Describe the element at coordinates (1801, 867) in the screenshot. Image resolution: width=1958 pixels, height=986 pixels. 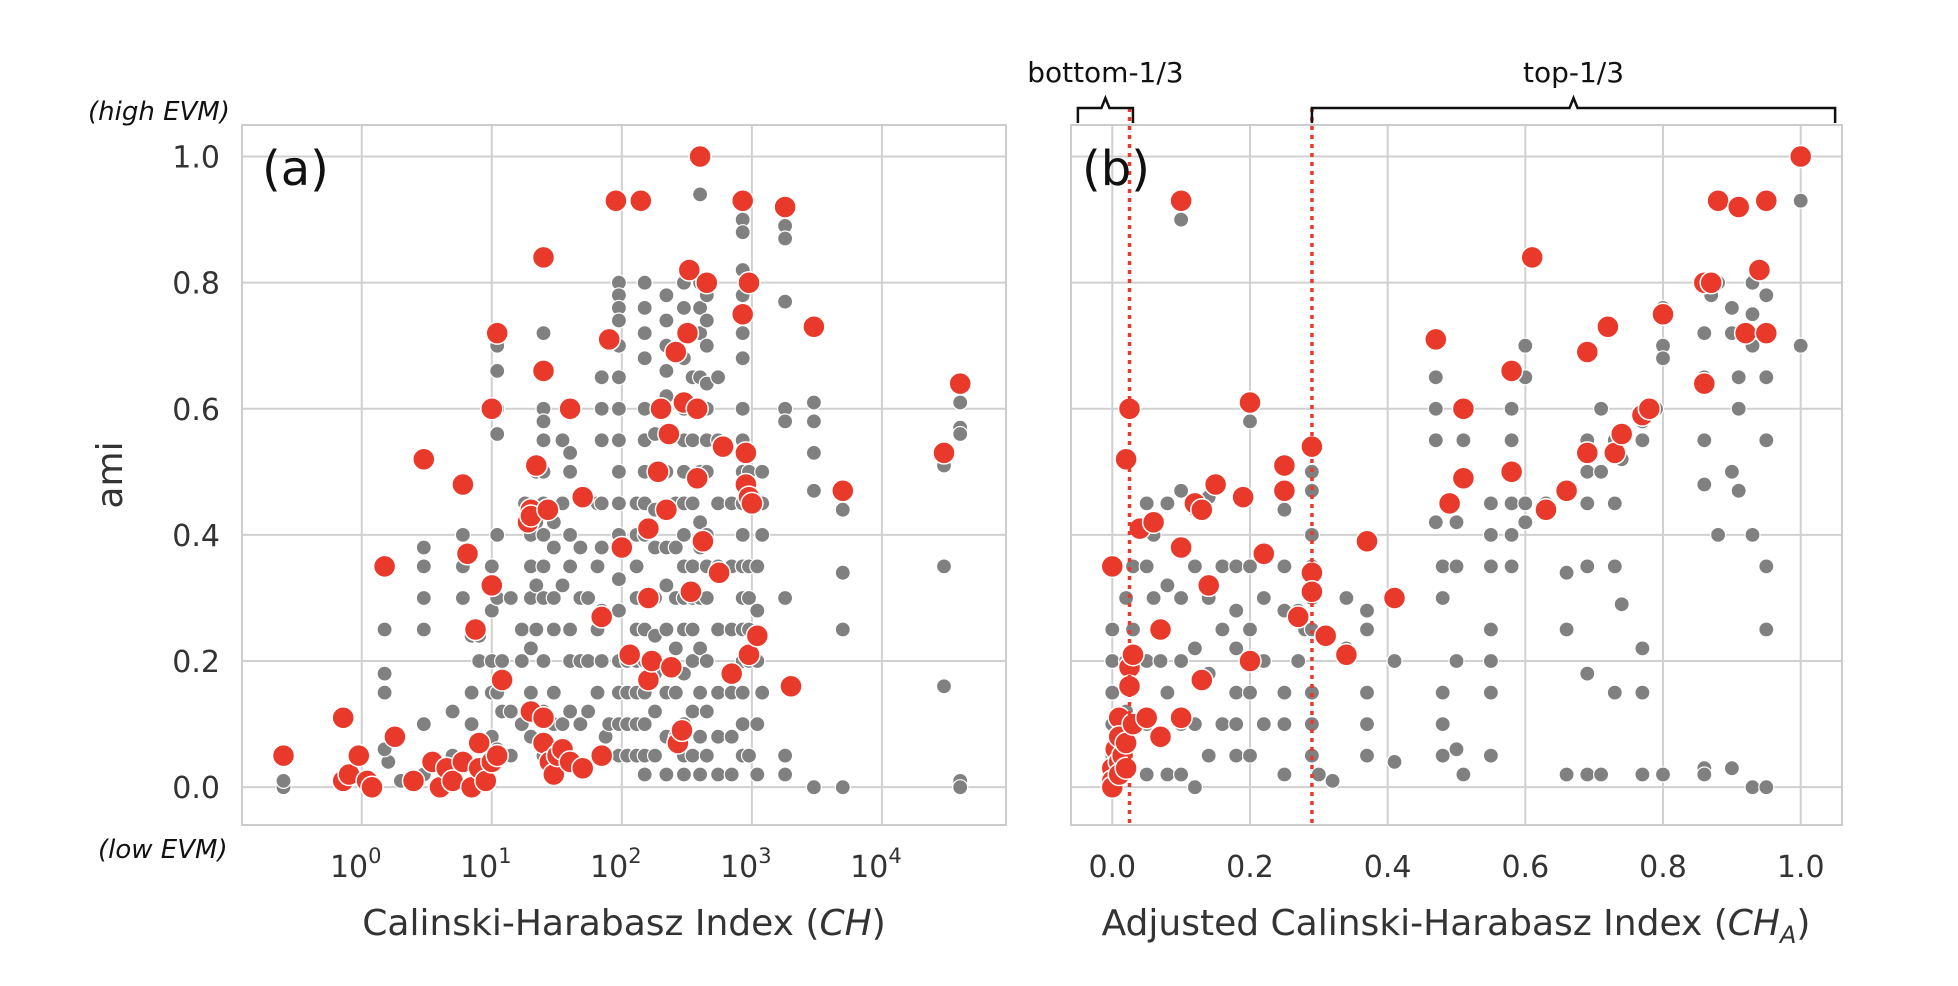
I see `x-tick-label: 1.0` at that location.